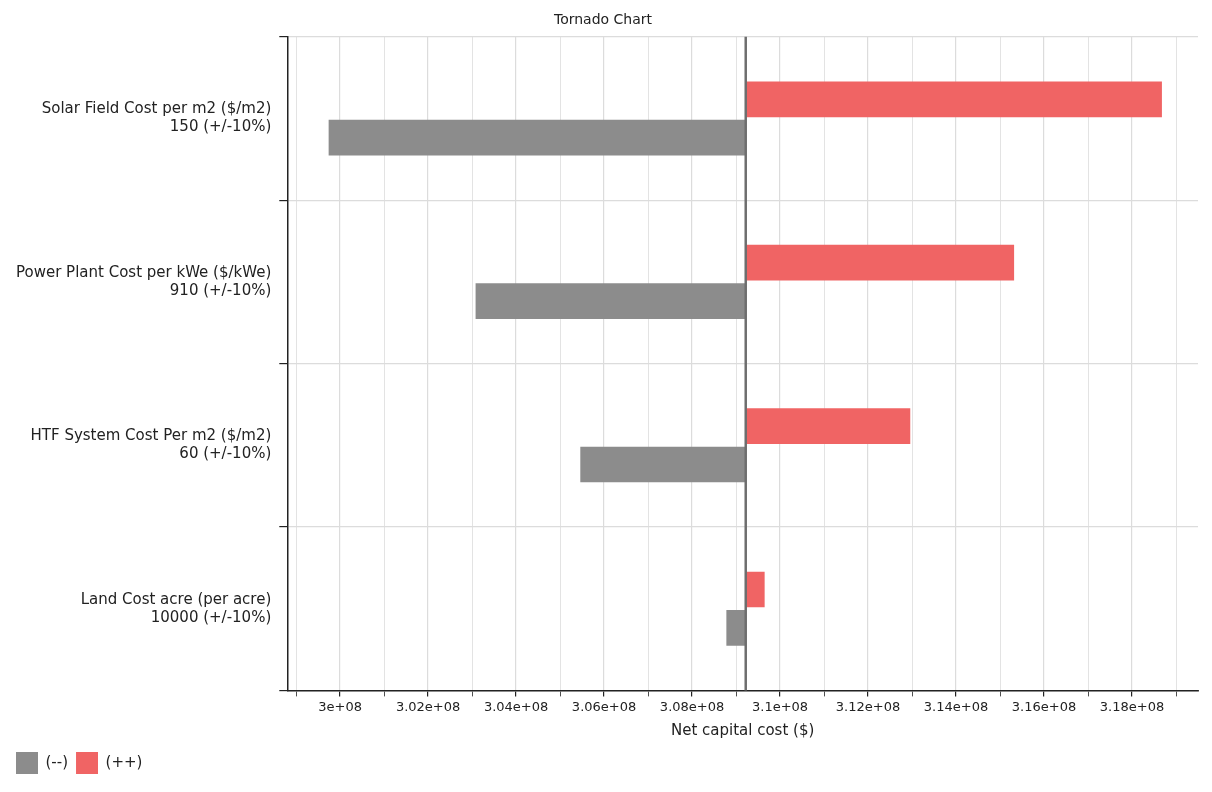 The width and height of the screenshot is (1212, 792). What do you see at coordinates (868, 706) in the screenshot?
I see `x-tick-label: 3.12e+08` at bounding box center [868, 706].